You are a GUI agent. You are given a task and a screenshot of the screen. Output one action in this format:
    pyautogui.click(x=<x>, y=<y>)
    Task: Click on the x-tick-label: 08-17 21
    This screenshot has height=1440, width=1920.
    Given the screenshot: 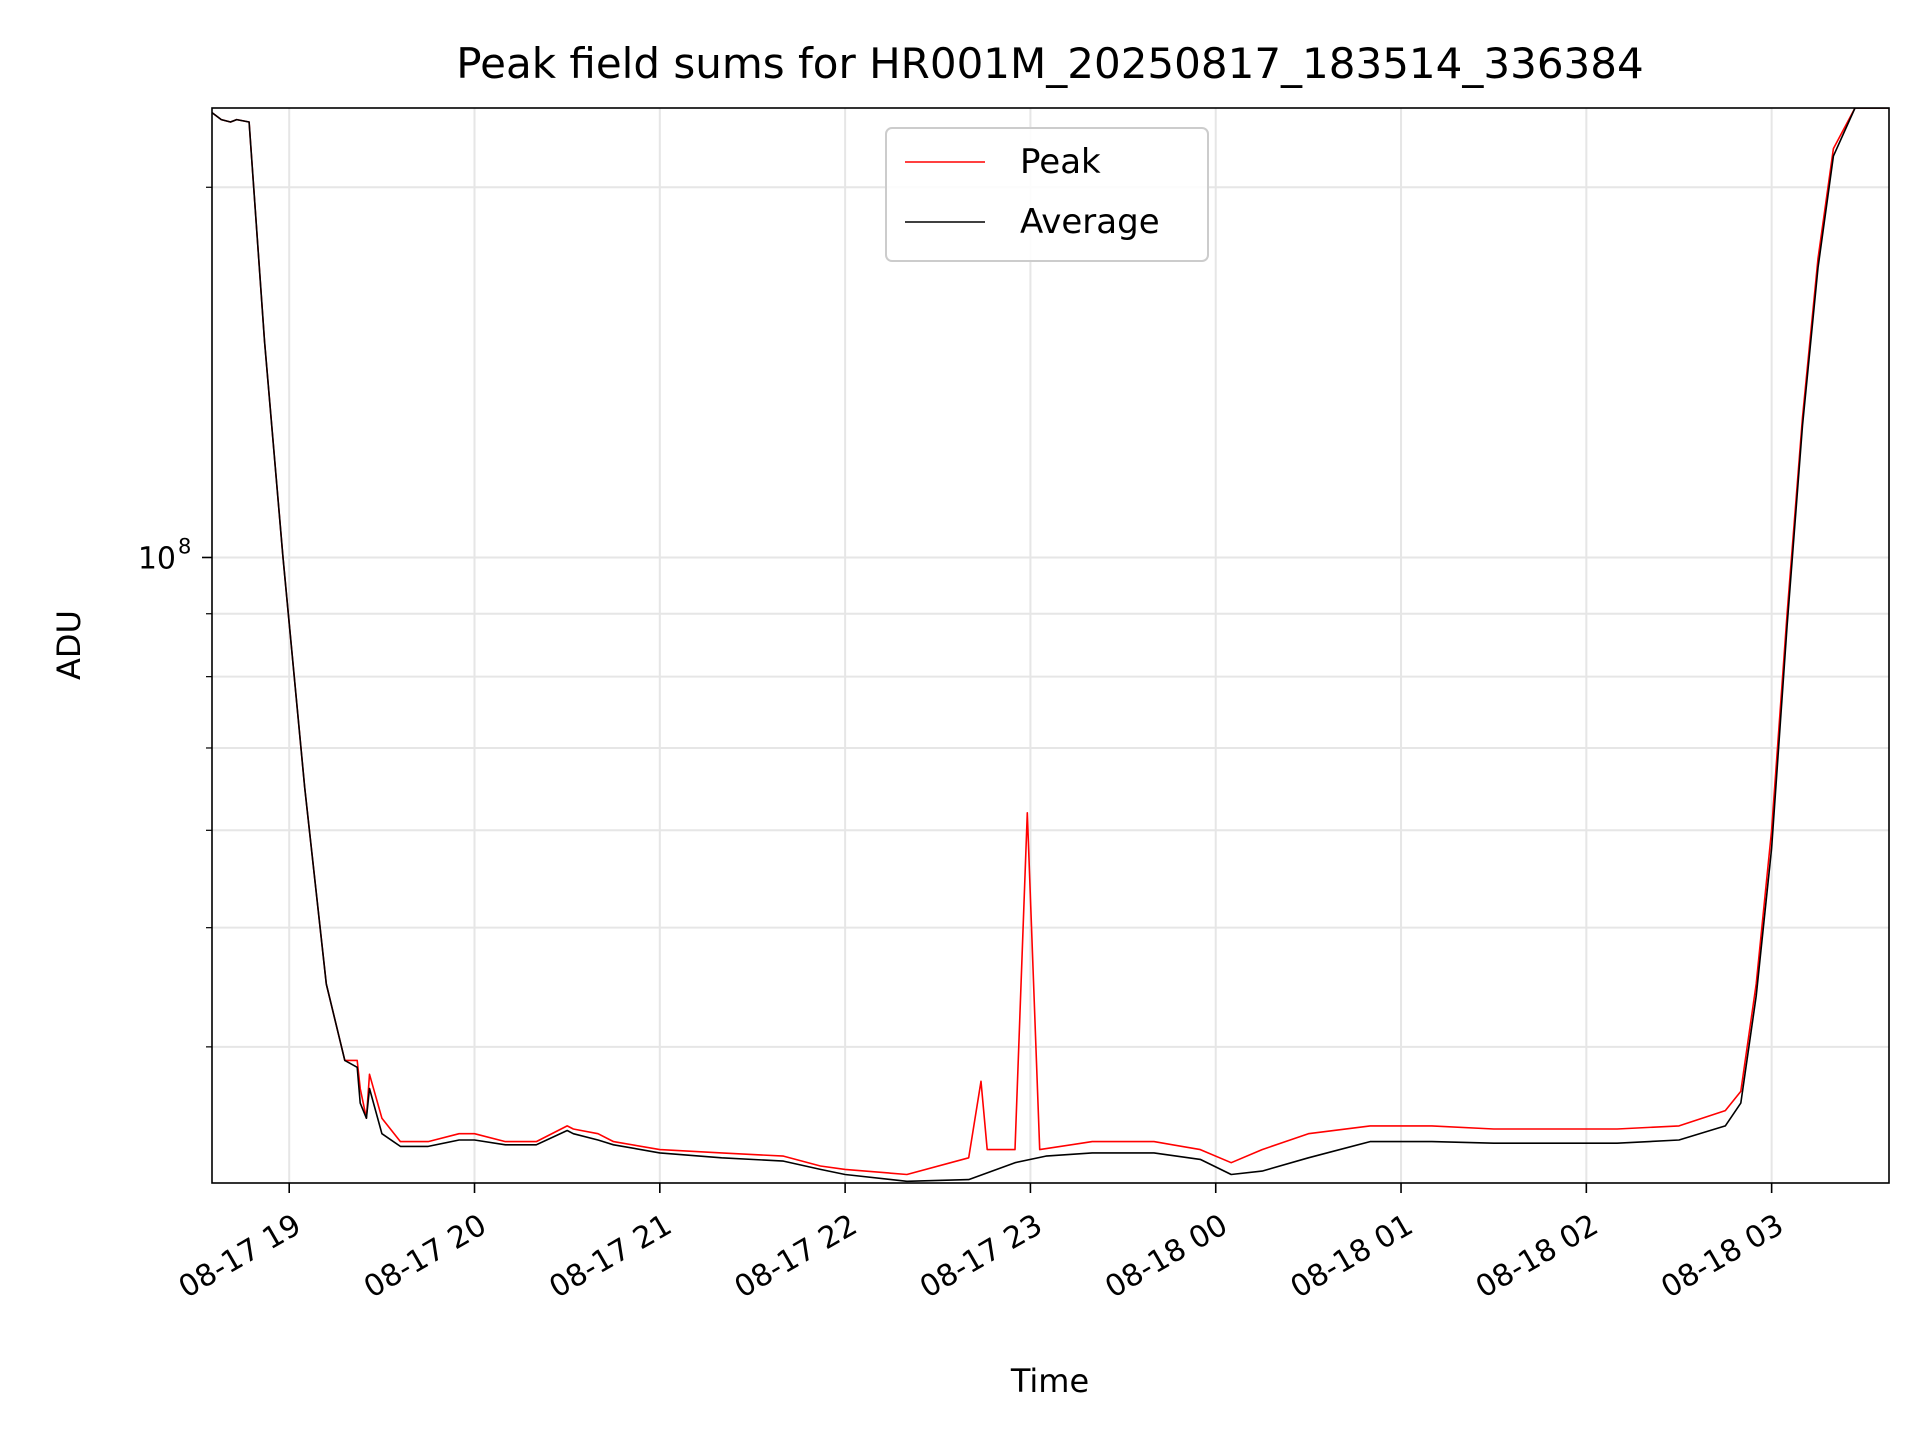 What is the action you would take?
    pyautogui.click(x=610, y=1257)
    